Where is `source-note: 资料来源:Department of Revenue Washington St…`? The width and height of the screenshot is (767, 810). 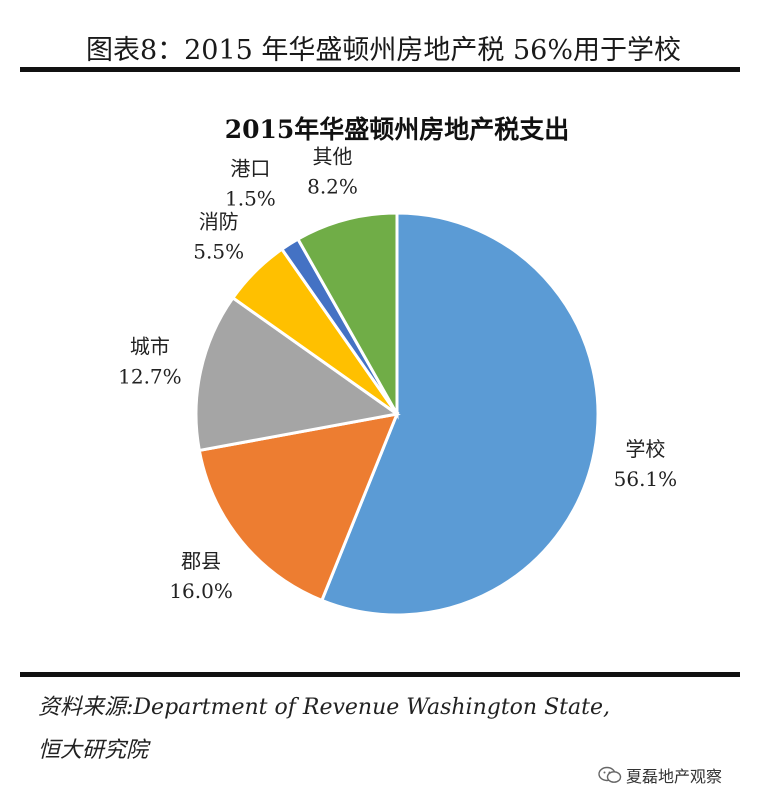
source-note: 资料来源:Department of Revenue Washington St… is located at coordinates (393, 729).